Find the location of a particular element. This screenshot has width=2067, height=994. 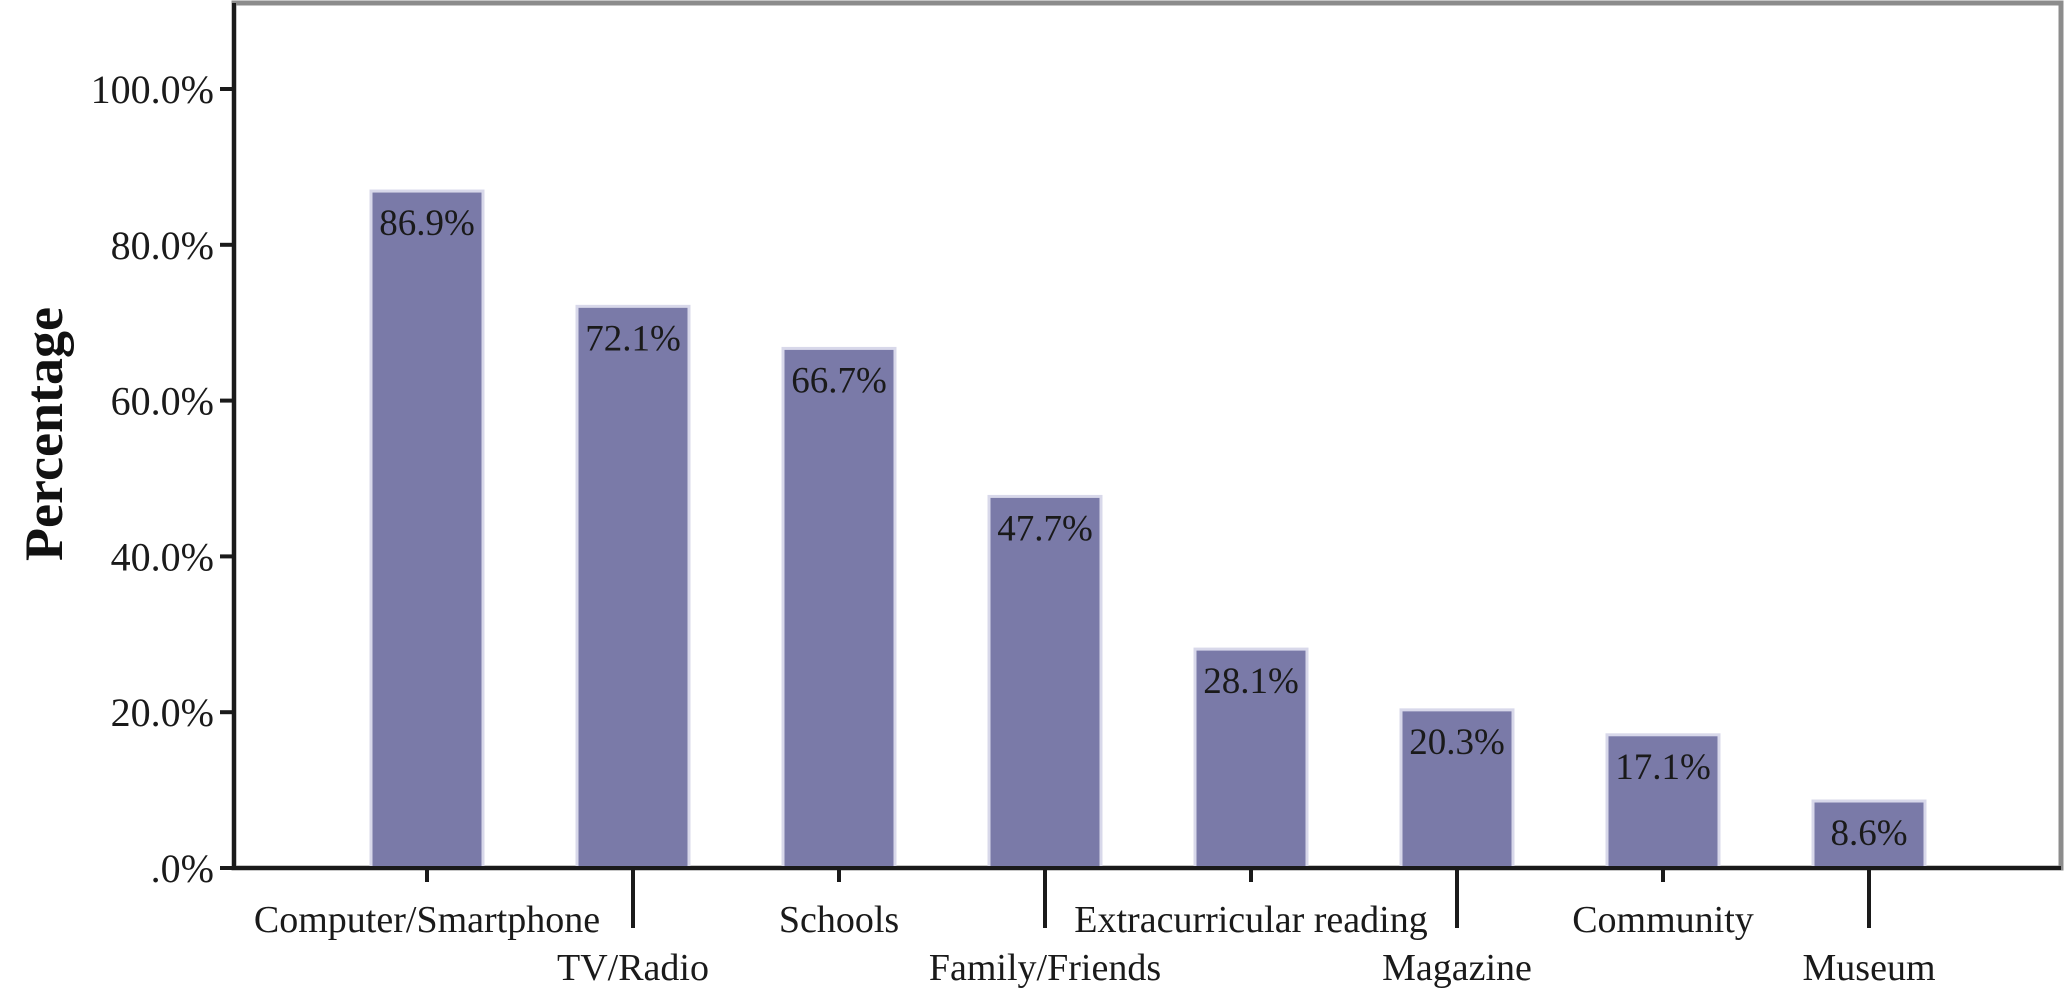

x-category-label: Extracurricular reading is located at coordinates (1250, 920).